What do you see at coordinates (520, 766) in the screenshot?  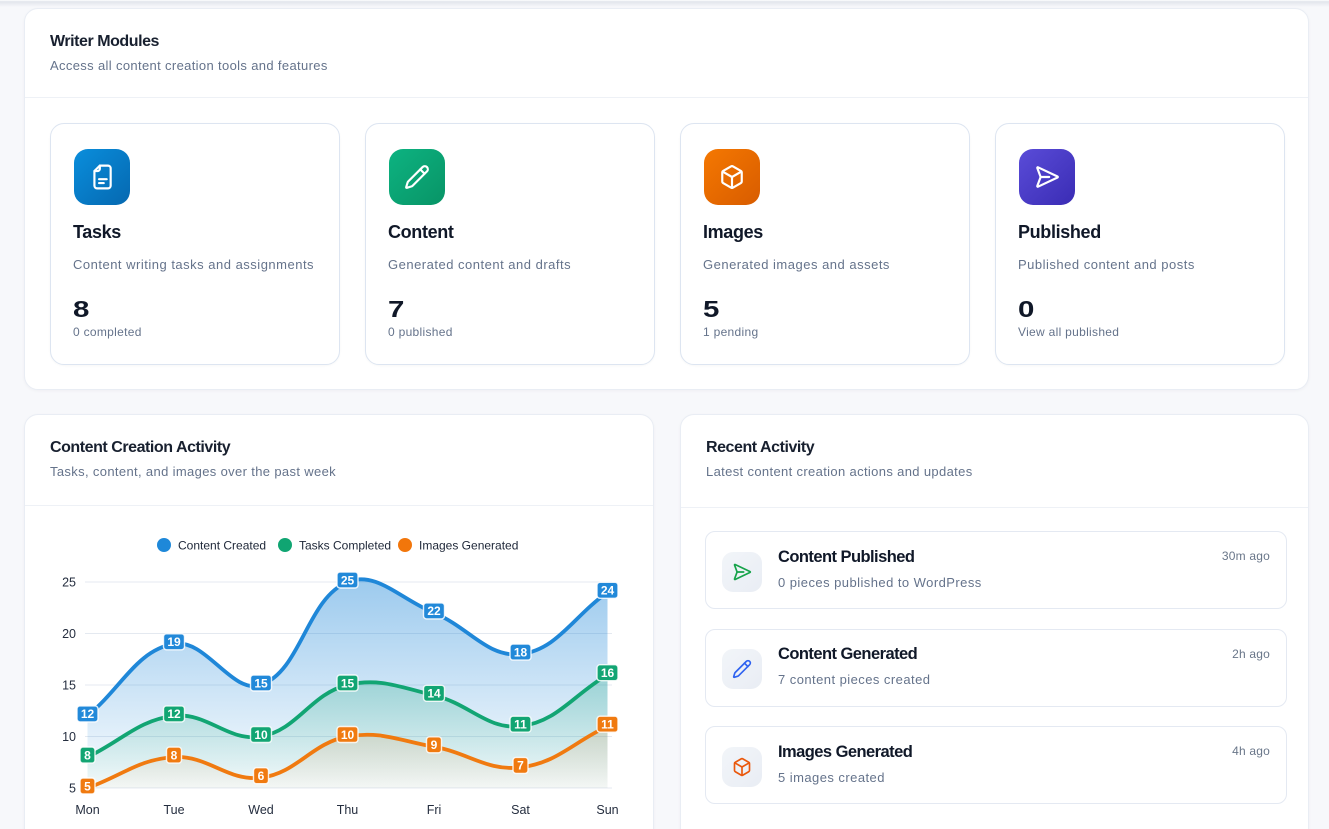 I see `svg-text: 7` at bounding box center [520, 766].